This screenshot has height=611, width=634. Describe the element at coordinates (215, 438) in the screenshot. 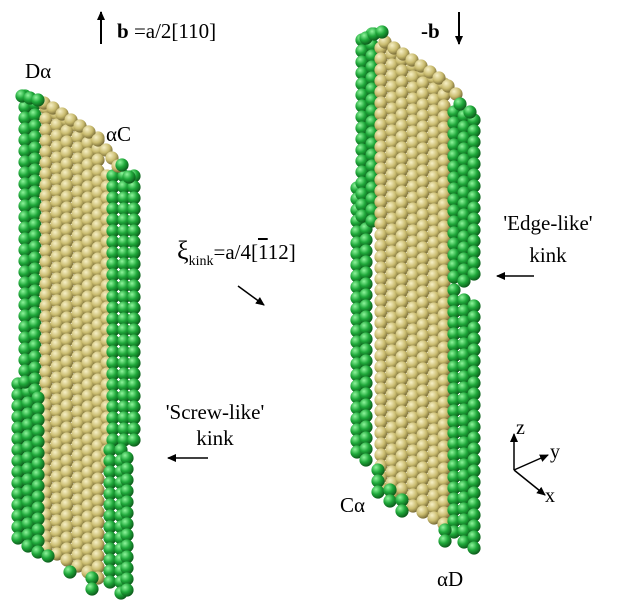

I see `screw-kink-label: kink` at that location.